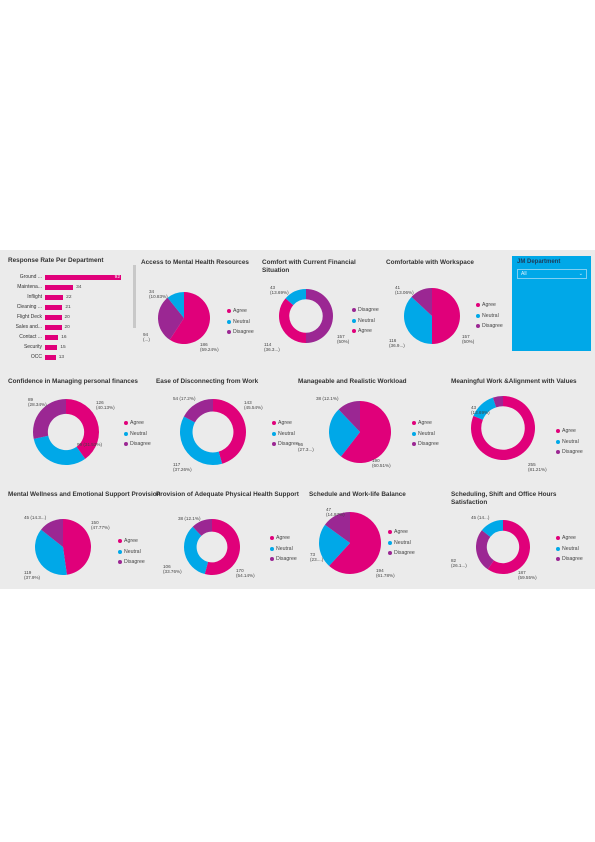 Image resolution: width=595 pixels, height=842 pixels. Describe the element at coordinates (36, 317) in the screenshot. I see `bar-row: Flight Deck 20` at that location.